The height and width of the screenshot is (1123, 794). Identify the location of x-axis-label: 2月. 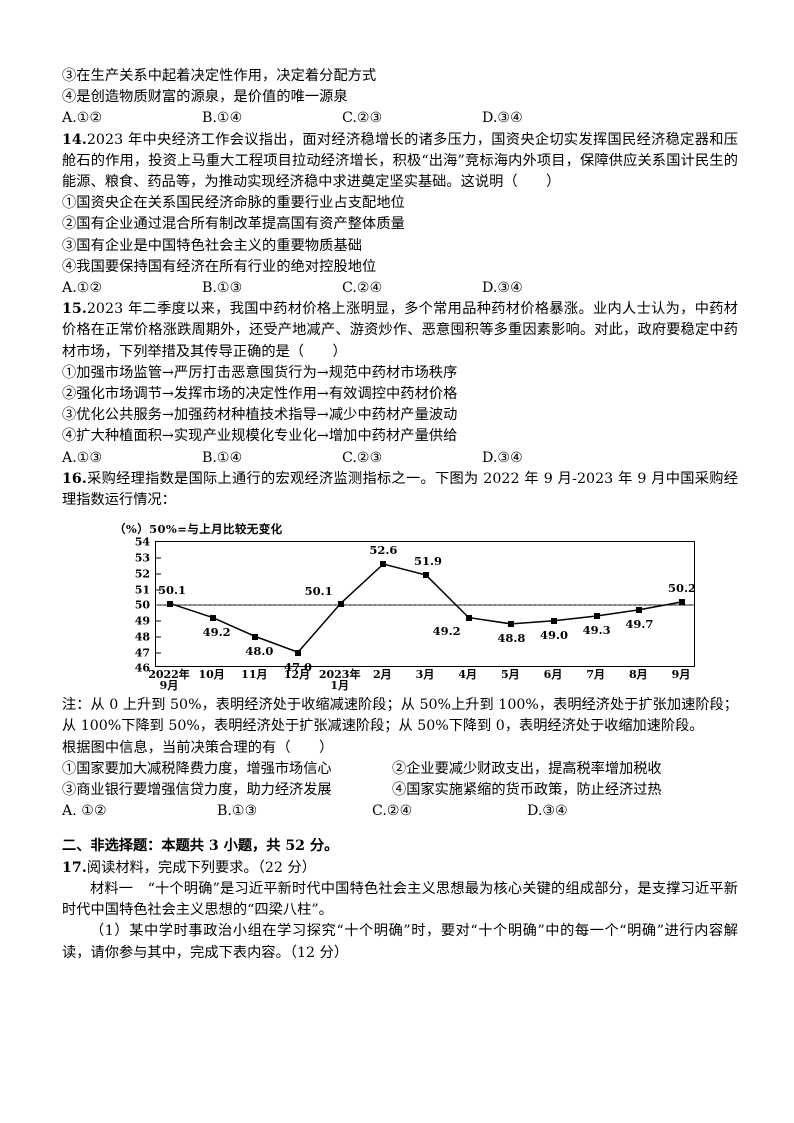
(382, 675).